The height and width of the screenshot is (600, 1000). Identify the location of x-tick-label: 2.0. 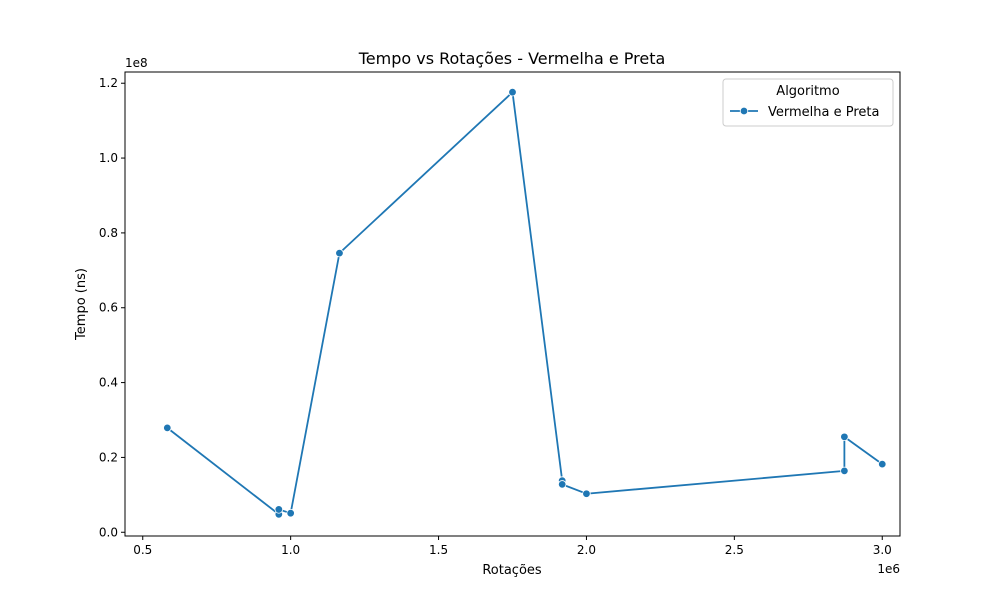
(586, 550).